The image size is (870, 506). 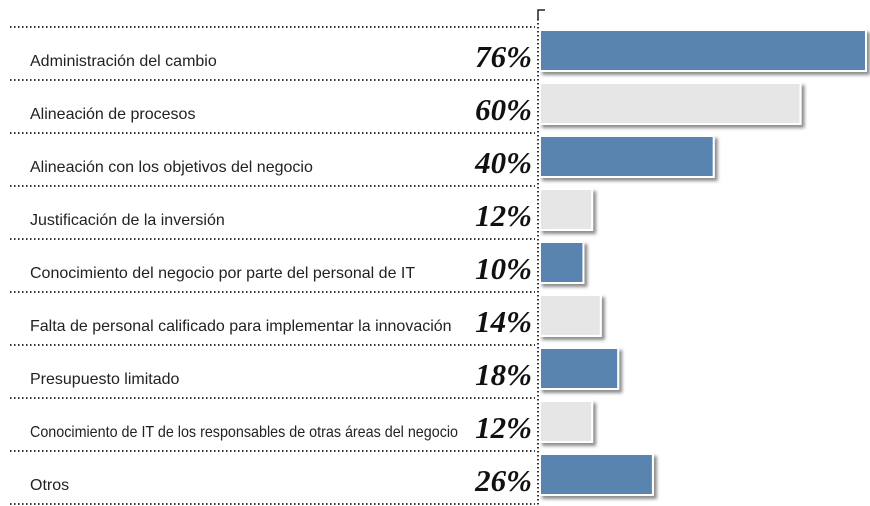 I want to click on category-label: Alineación con los objetivos del negocio, so click(x=171, y=167).